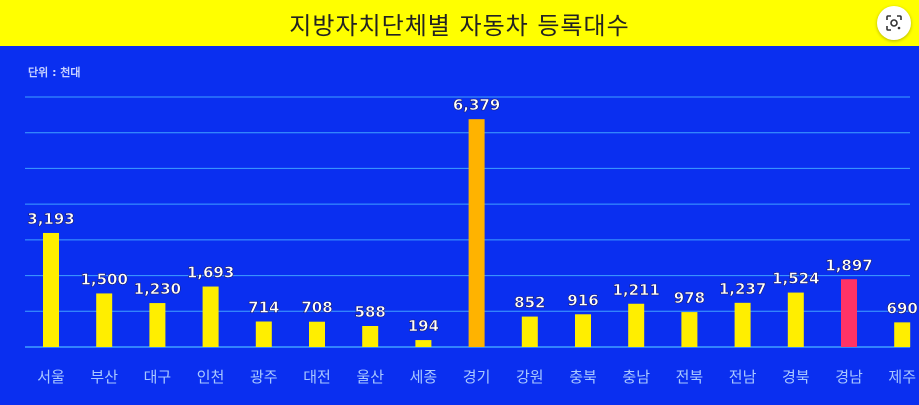 This screenshot has height=405, width=919. I want to click on category-label: 대전, so click(317, 377).